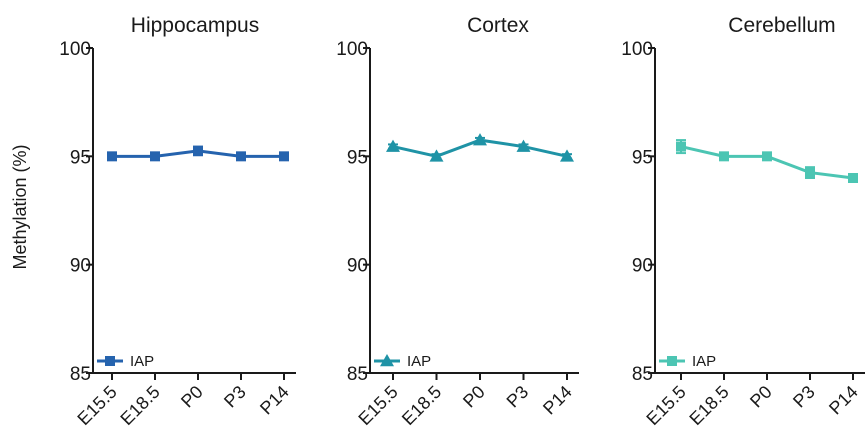 This screenshot has height=447, width=867. I want to click on y-axis-label: Methylation (%), so click(20, 206).